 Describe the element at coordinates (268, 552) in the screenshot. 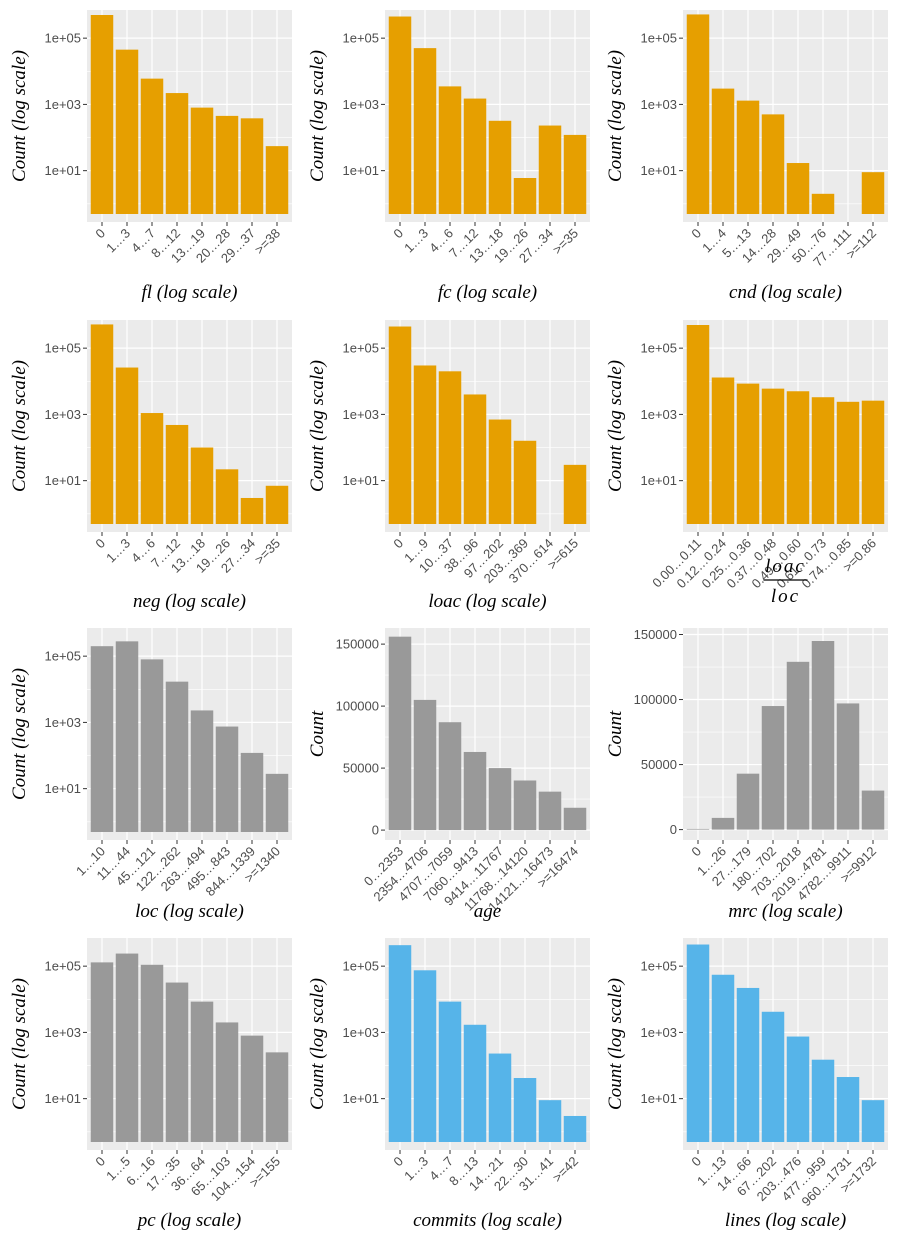

I see `x-tick-label: >=35` at that location.